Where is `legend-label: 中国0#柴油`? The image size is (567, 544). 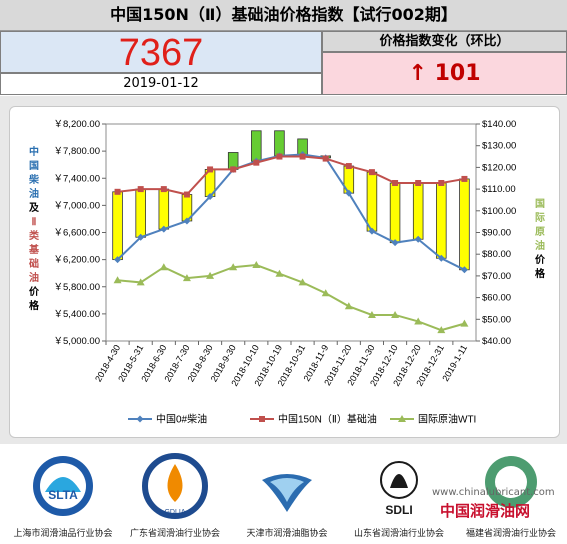 legend-label: 中国0#柴油 is located at coordinates (181, 419).